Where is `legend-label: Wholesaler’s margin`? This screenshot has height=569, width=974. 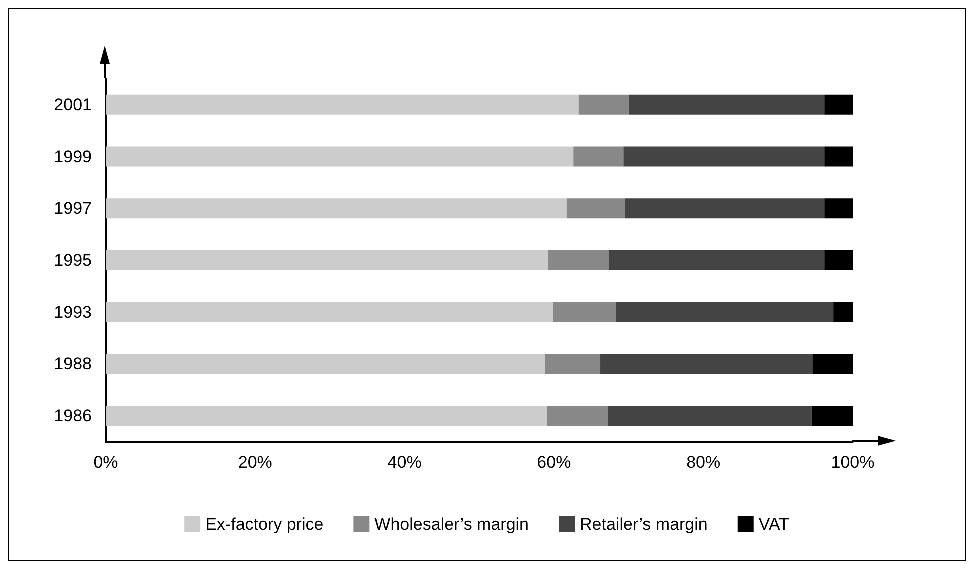 legend-label: Wholesaler’s margin is located at coordinates (452, 524).